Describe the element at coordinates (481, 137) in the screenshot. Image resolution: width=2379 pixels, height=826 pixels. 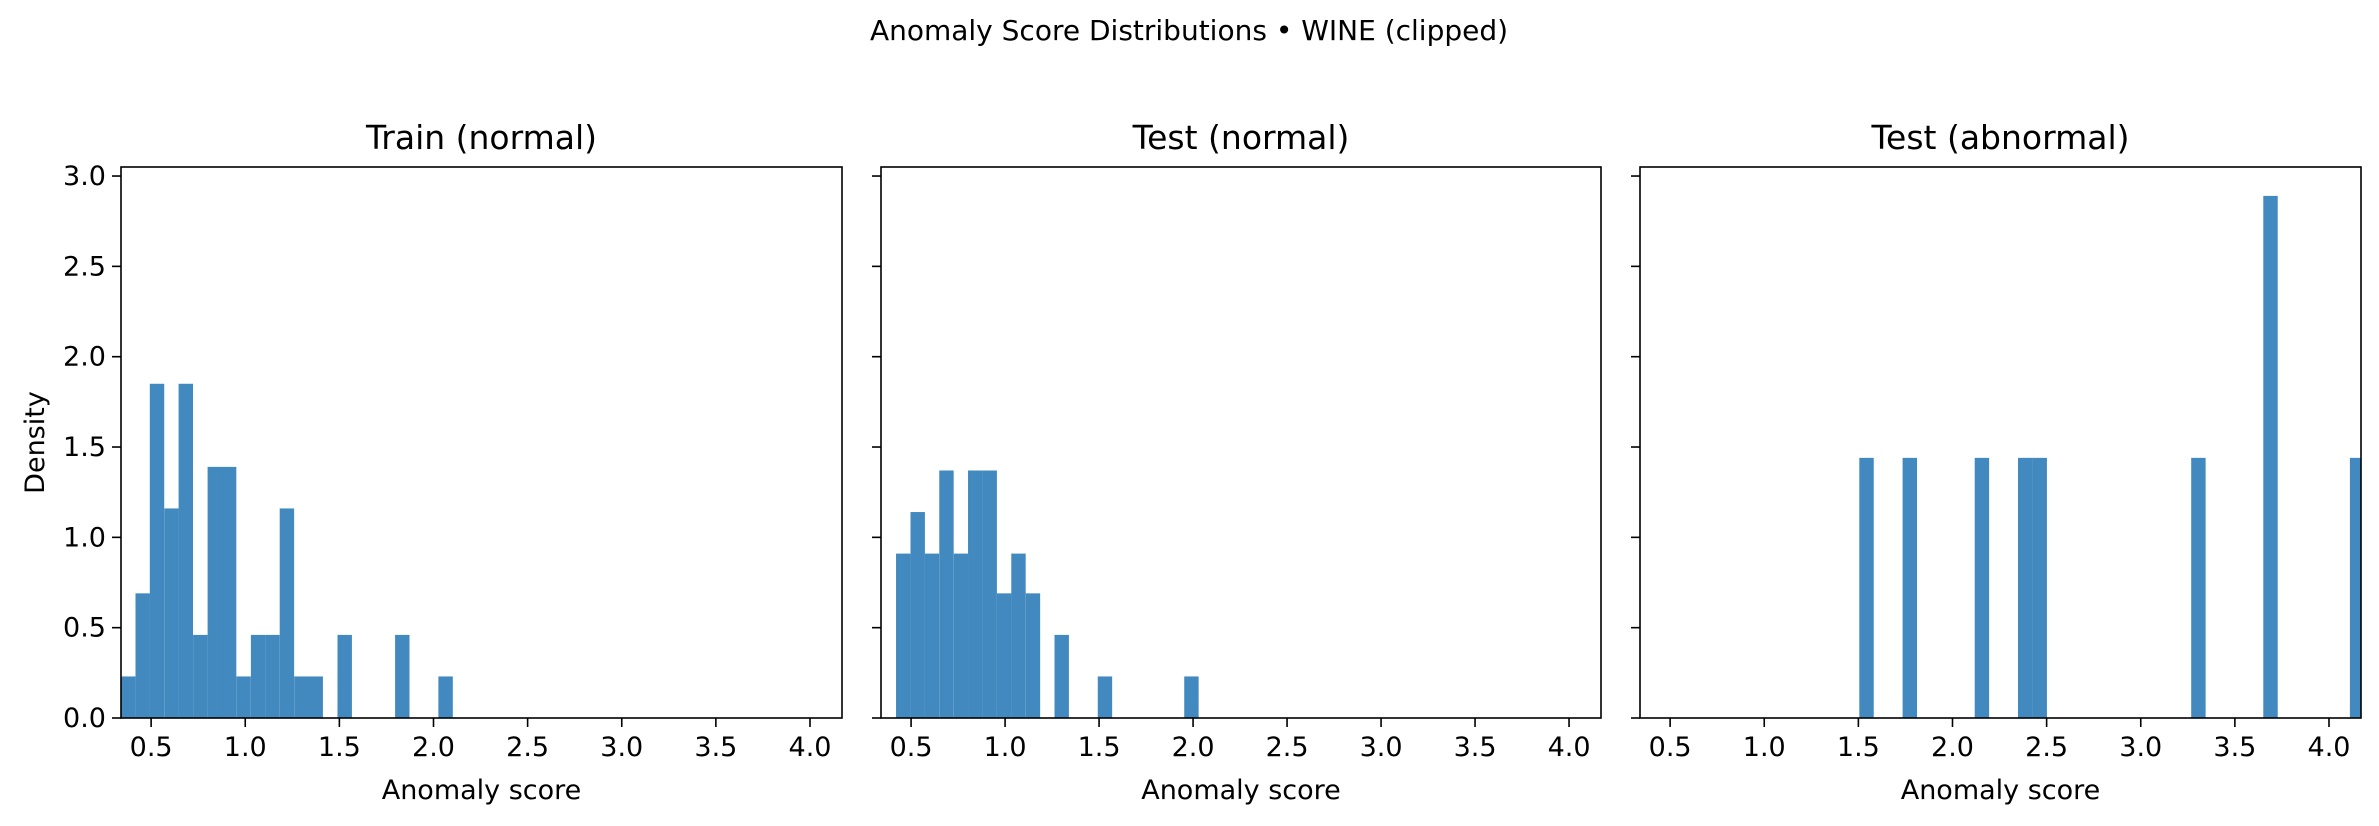
I see `panel-title: Train (normal)` at that location.